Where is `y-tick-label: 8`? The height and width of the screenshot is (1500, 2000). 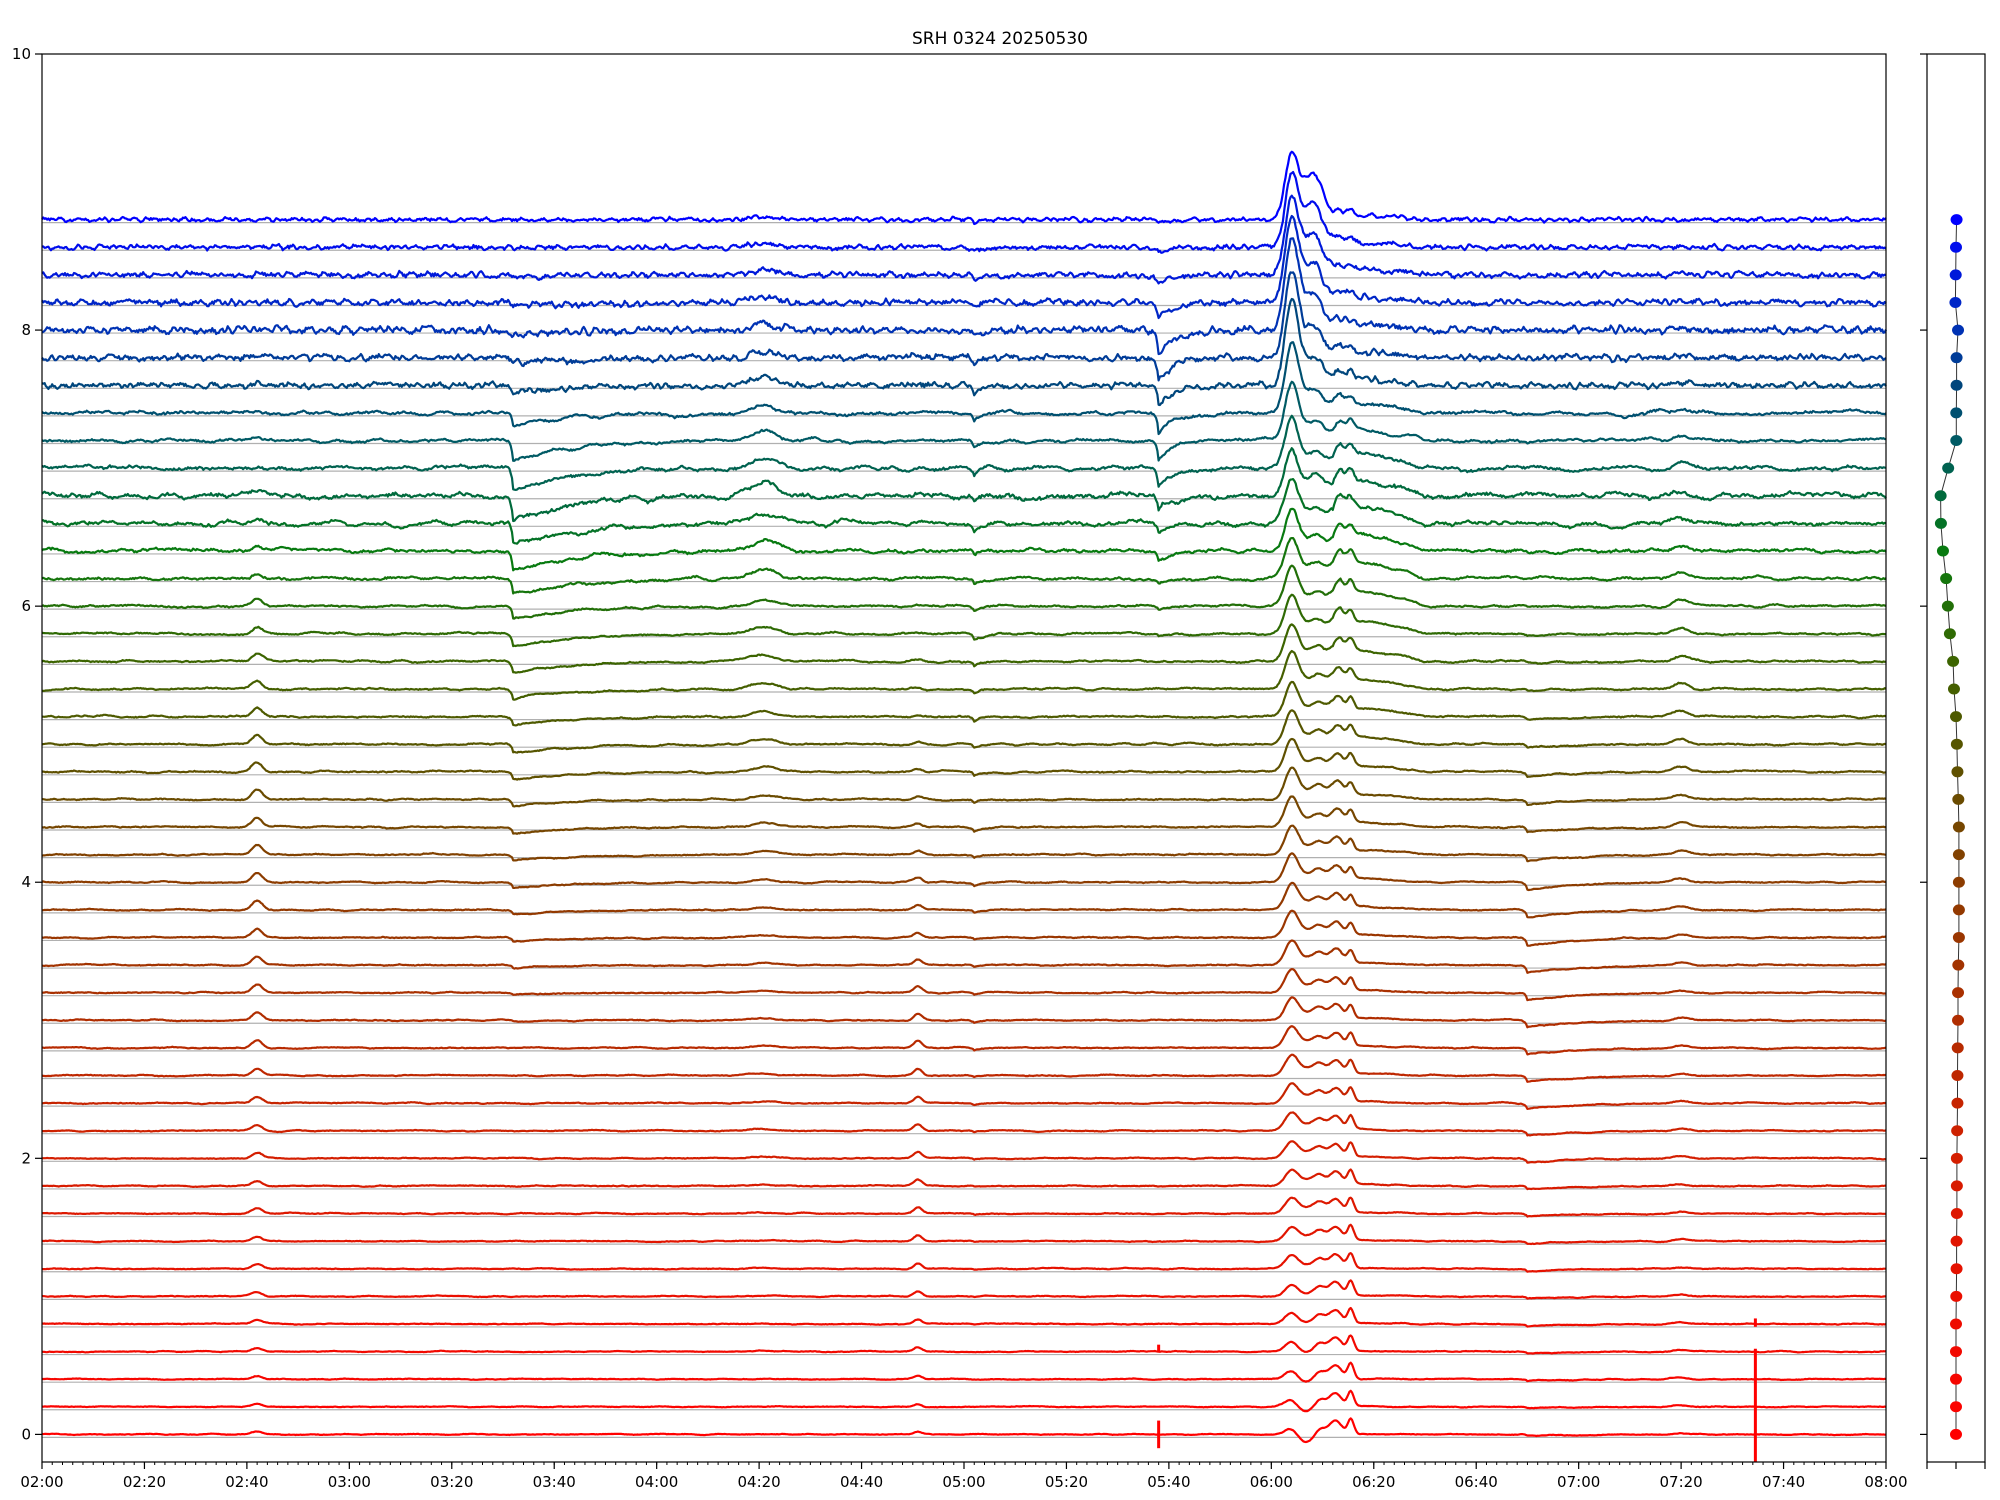 y-tick-label: 8 is located at coordinates (26, 330).